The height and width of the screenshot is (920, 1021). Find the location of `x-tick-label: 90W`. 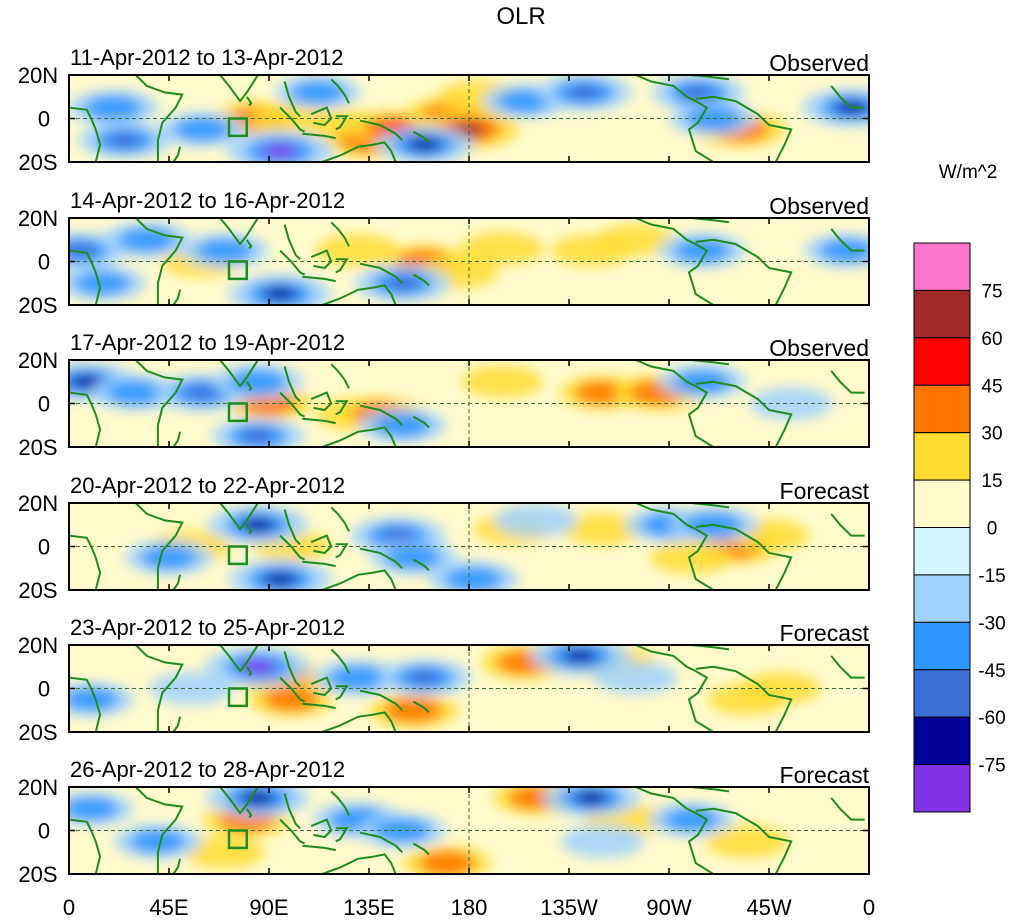

x-tick-label: 90W is located at coordinates (668, 907).